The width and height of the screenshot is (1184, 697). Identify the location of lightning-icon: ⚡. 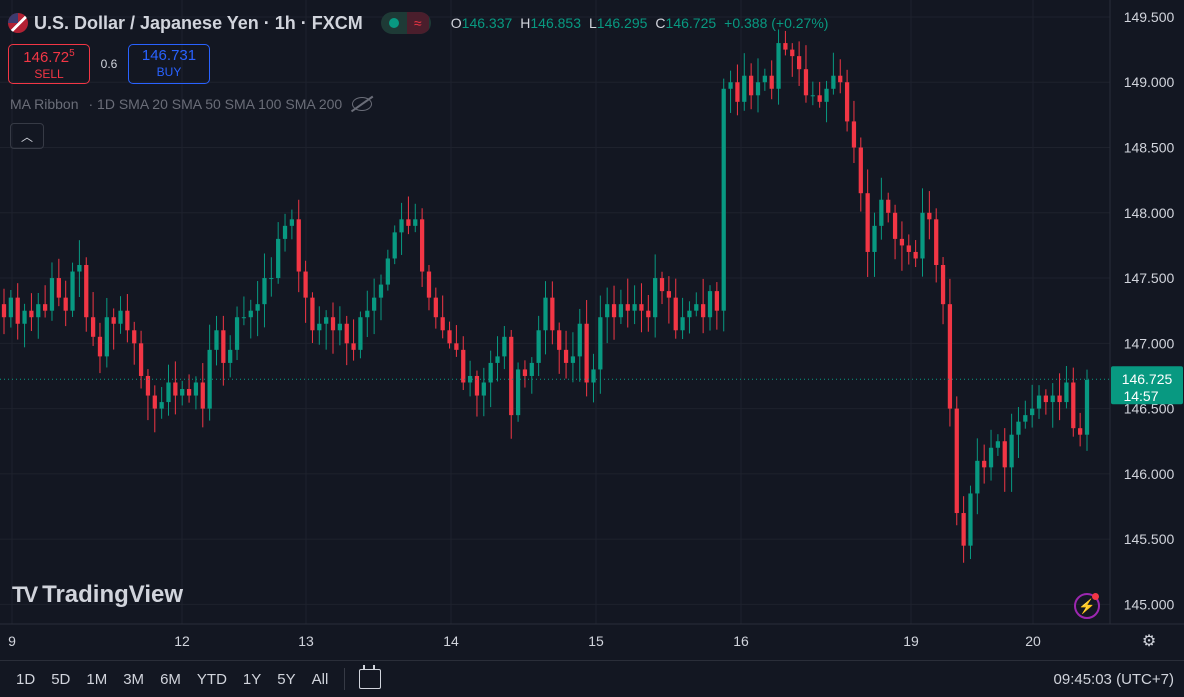
(1087, 606).